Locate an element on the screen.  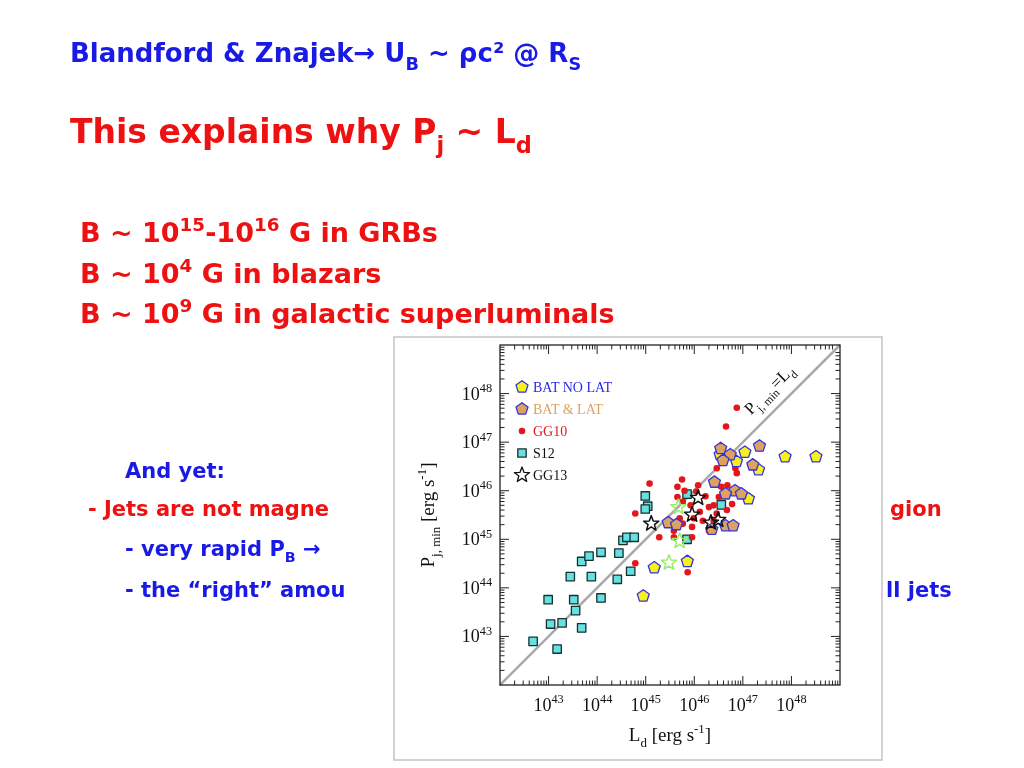
y-tick-label: 10$^{48}$ is located at coordinates (476, 392).